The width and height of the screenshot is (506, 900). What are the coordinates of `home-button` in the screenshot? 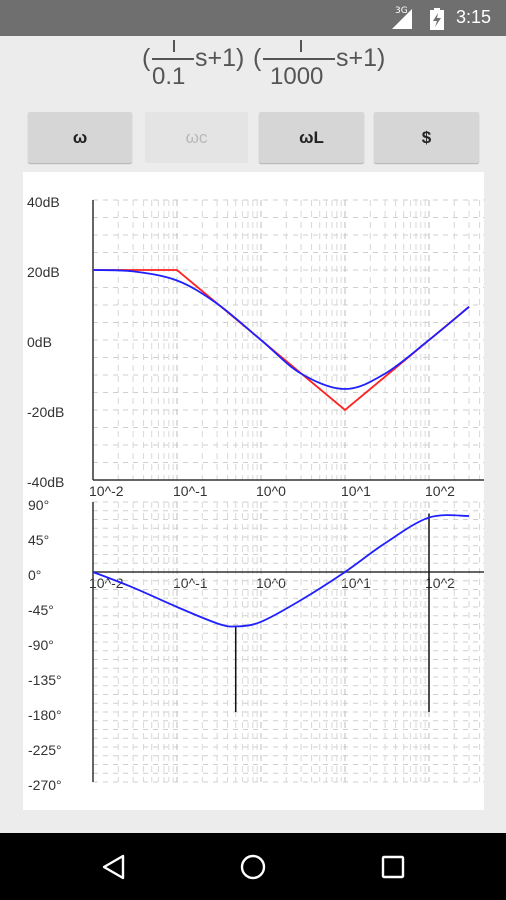 It's located at (253, 867).